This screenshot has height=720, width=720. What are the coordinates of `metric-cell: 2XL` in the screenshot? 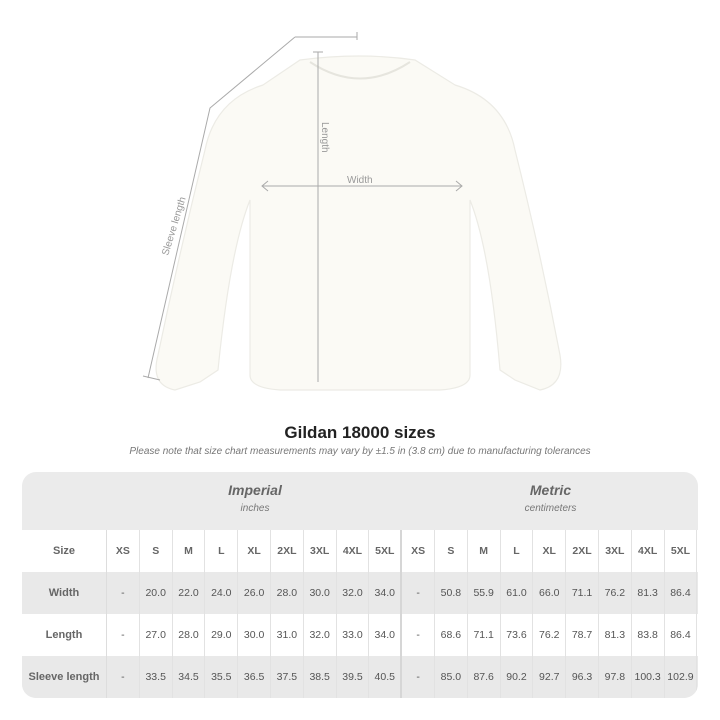 It's located at (582, 551).